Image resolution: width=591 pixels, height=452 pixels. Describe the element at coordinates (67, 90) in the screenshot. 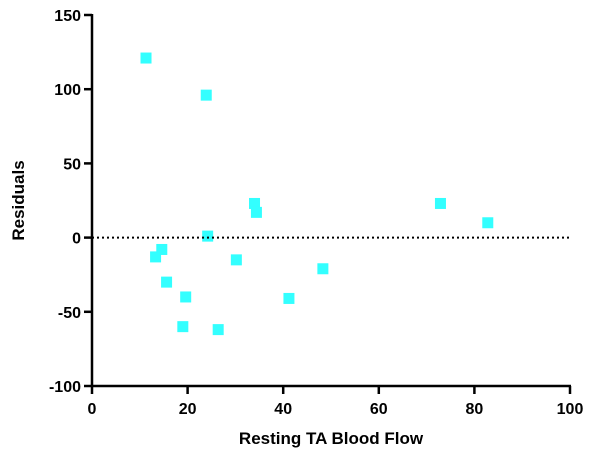

I see `y-tick-label: 100` at that location.